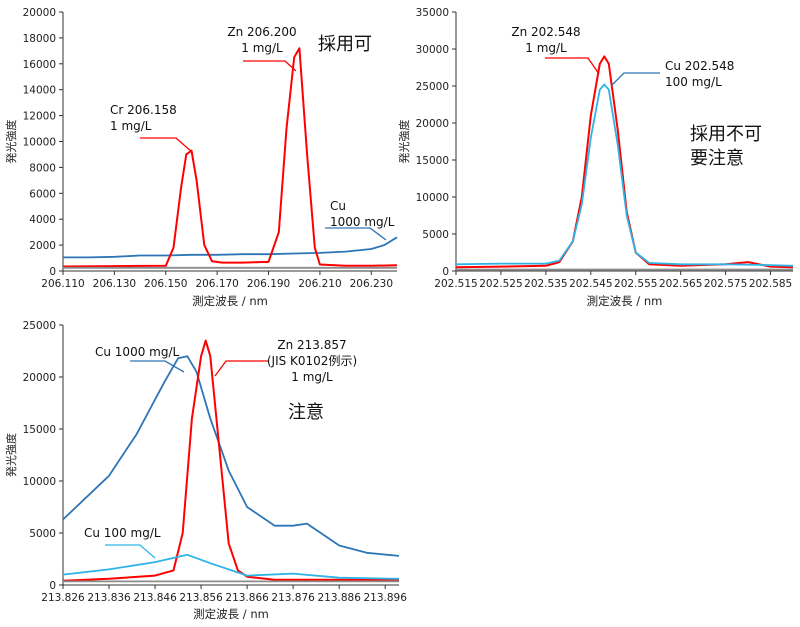 The height and width of the screenshot is (627, 800). I want to click on y-tick-label: 14000, so click(39, 91).